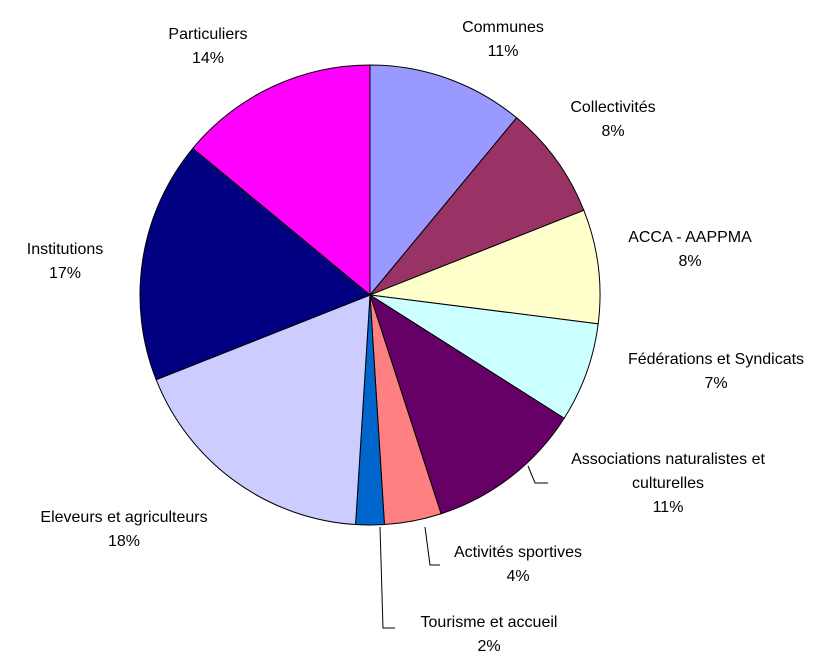 The width and height of the screenshot is (836, 657). Describe the element at coordinates (124, 541) in the screenshot. I see `value-label: 18%` at that location.